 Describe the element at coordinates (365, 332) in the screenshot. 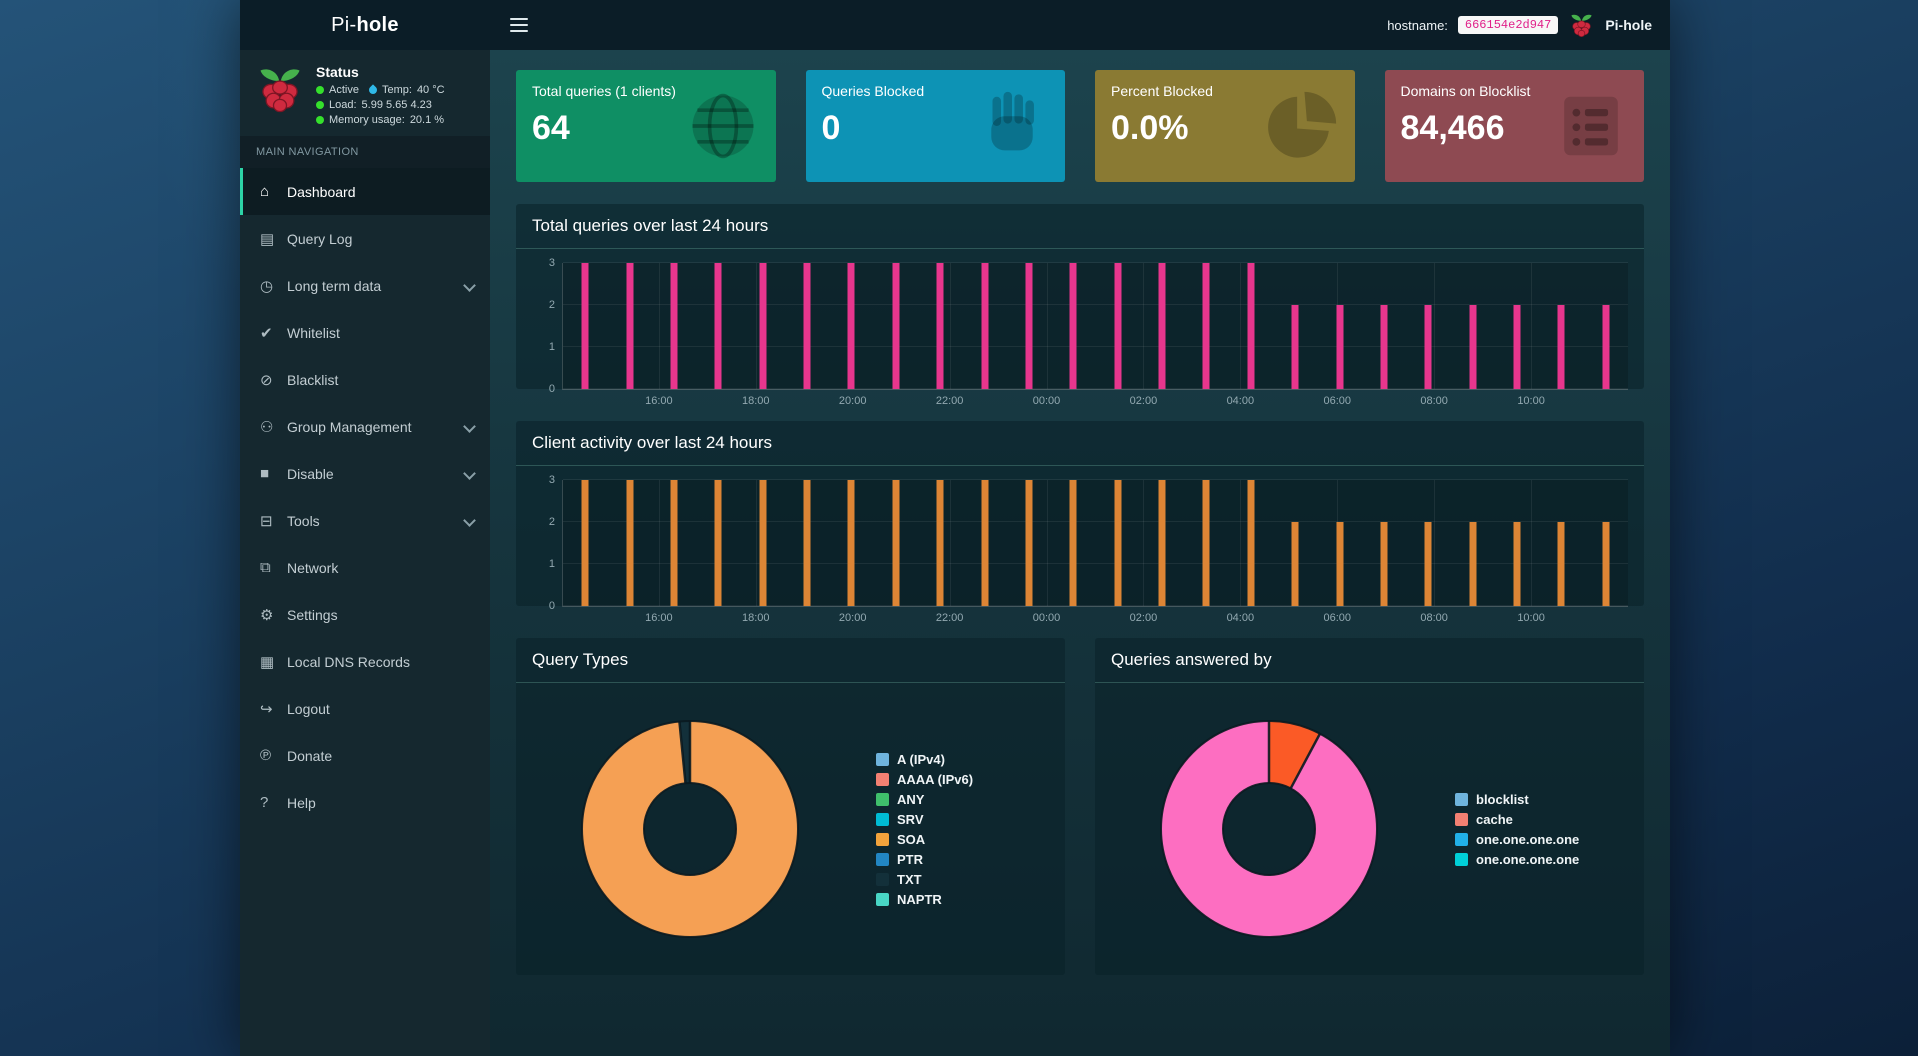

I see `sidebar-item-whitelist: ✔ Whitelist` at that location.